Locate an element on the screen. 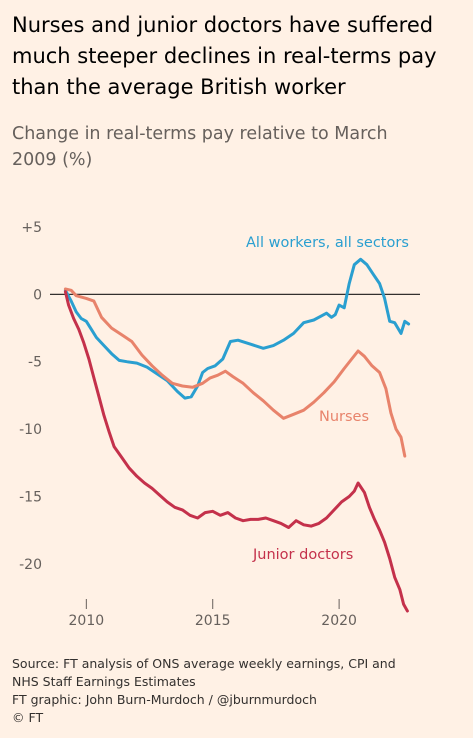 The image size is (473, 738). copyright-line: © FT is located at coordinates (28, 717).